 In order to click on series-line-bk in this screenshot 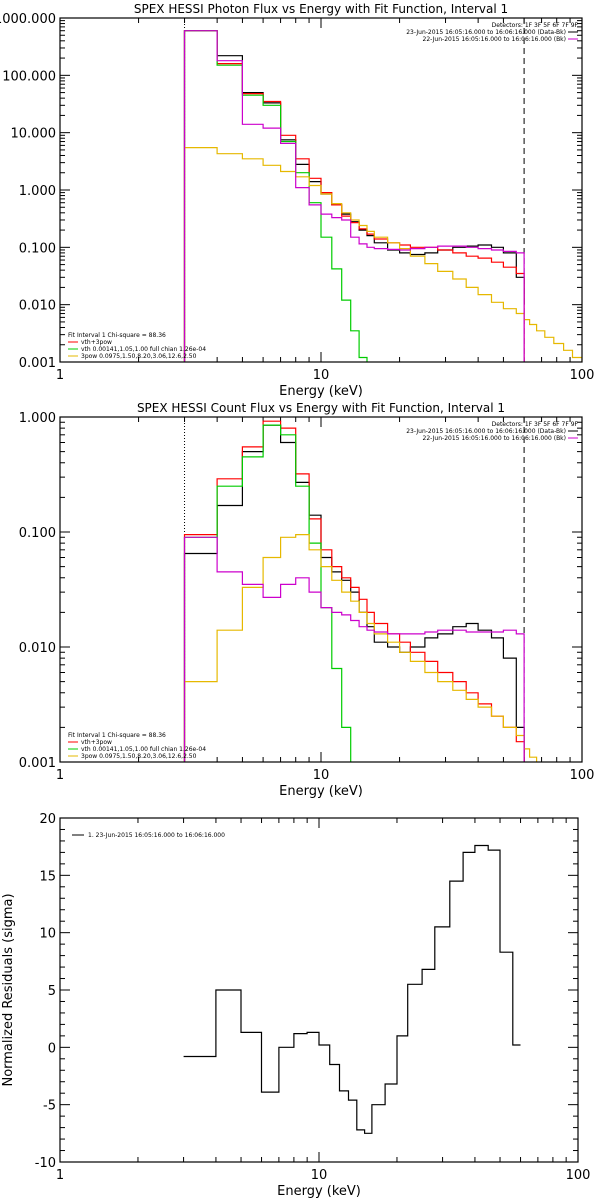, I will do `click(354, 649)`.